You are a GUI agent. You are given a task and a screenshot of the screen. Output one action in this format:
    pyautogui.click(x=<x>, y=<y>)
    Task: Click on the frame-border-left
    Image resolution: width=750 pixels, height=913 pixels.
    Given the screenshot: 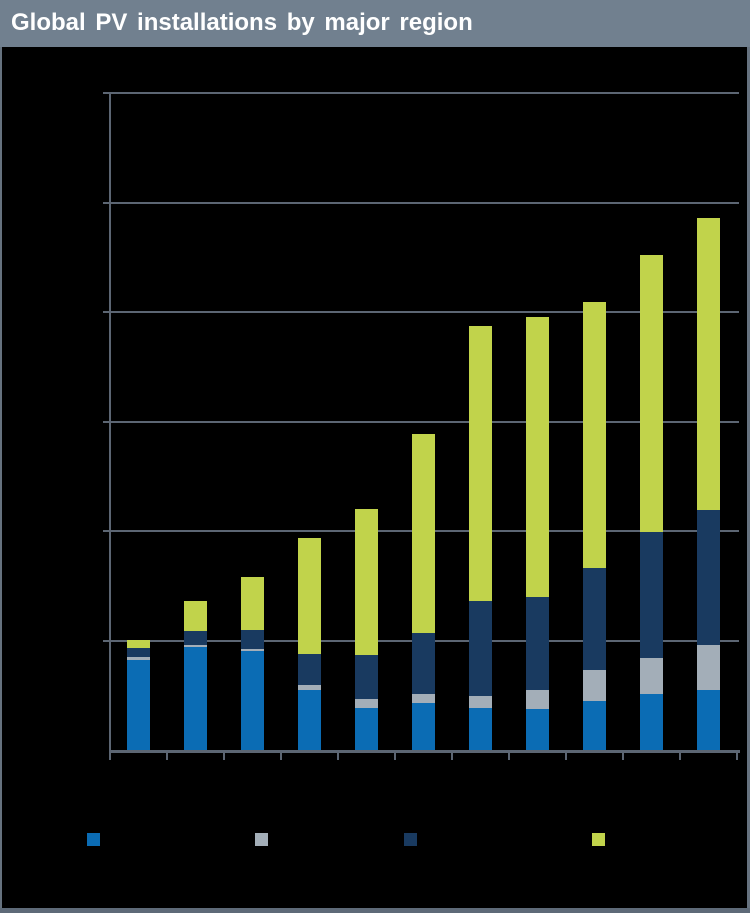 What is the action you would take?
    pyautogui.click(x=1, y=480)
    